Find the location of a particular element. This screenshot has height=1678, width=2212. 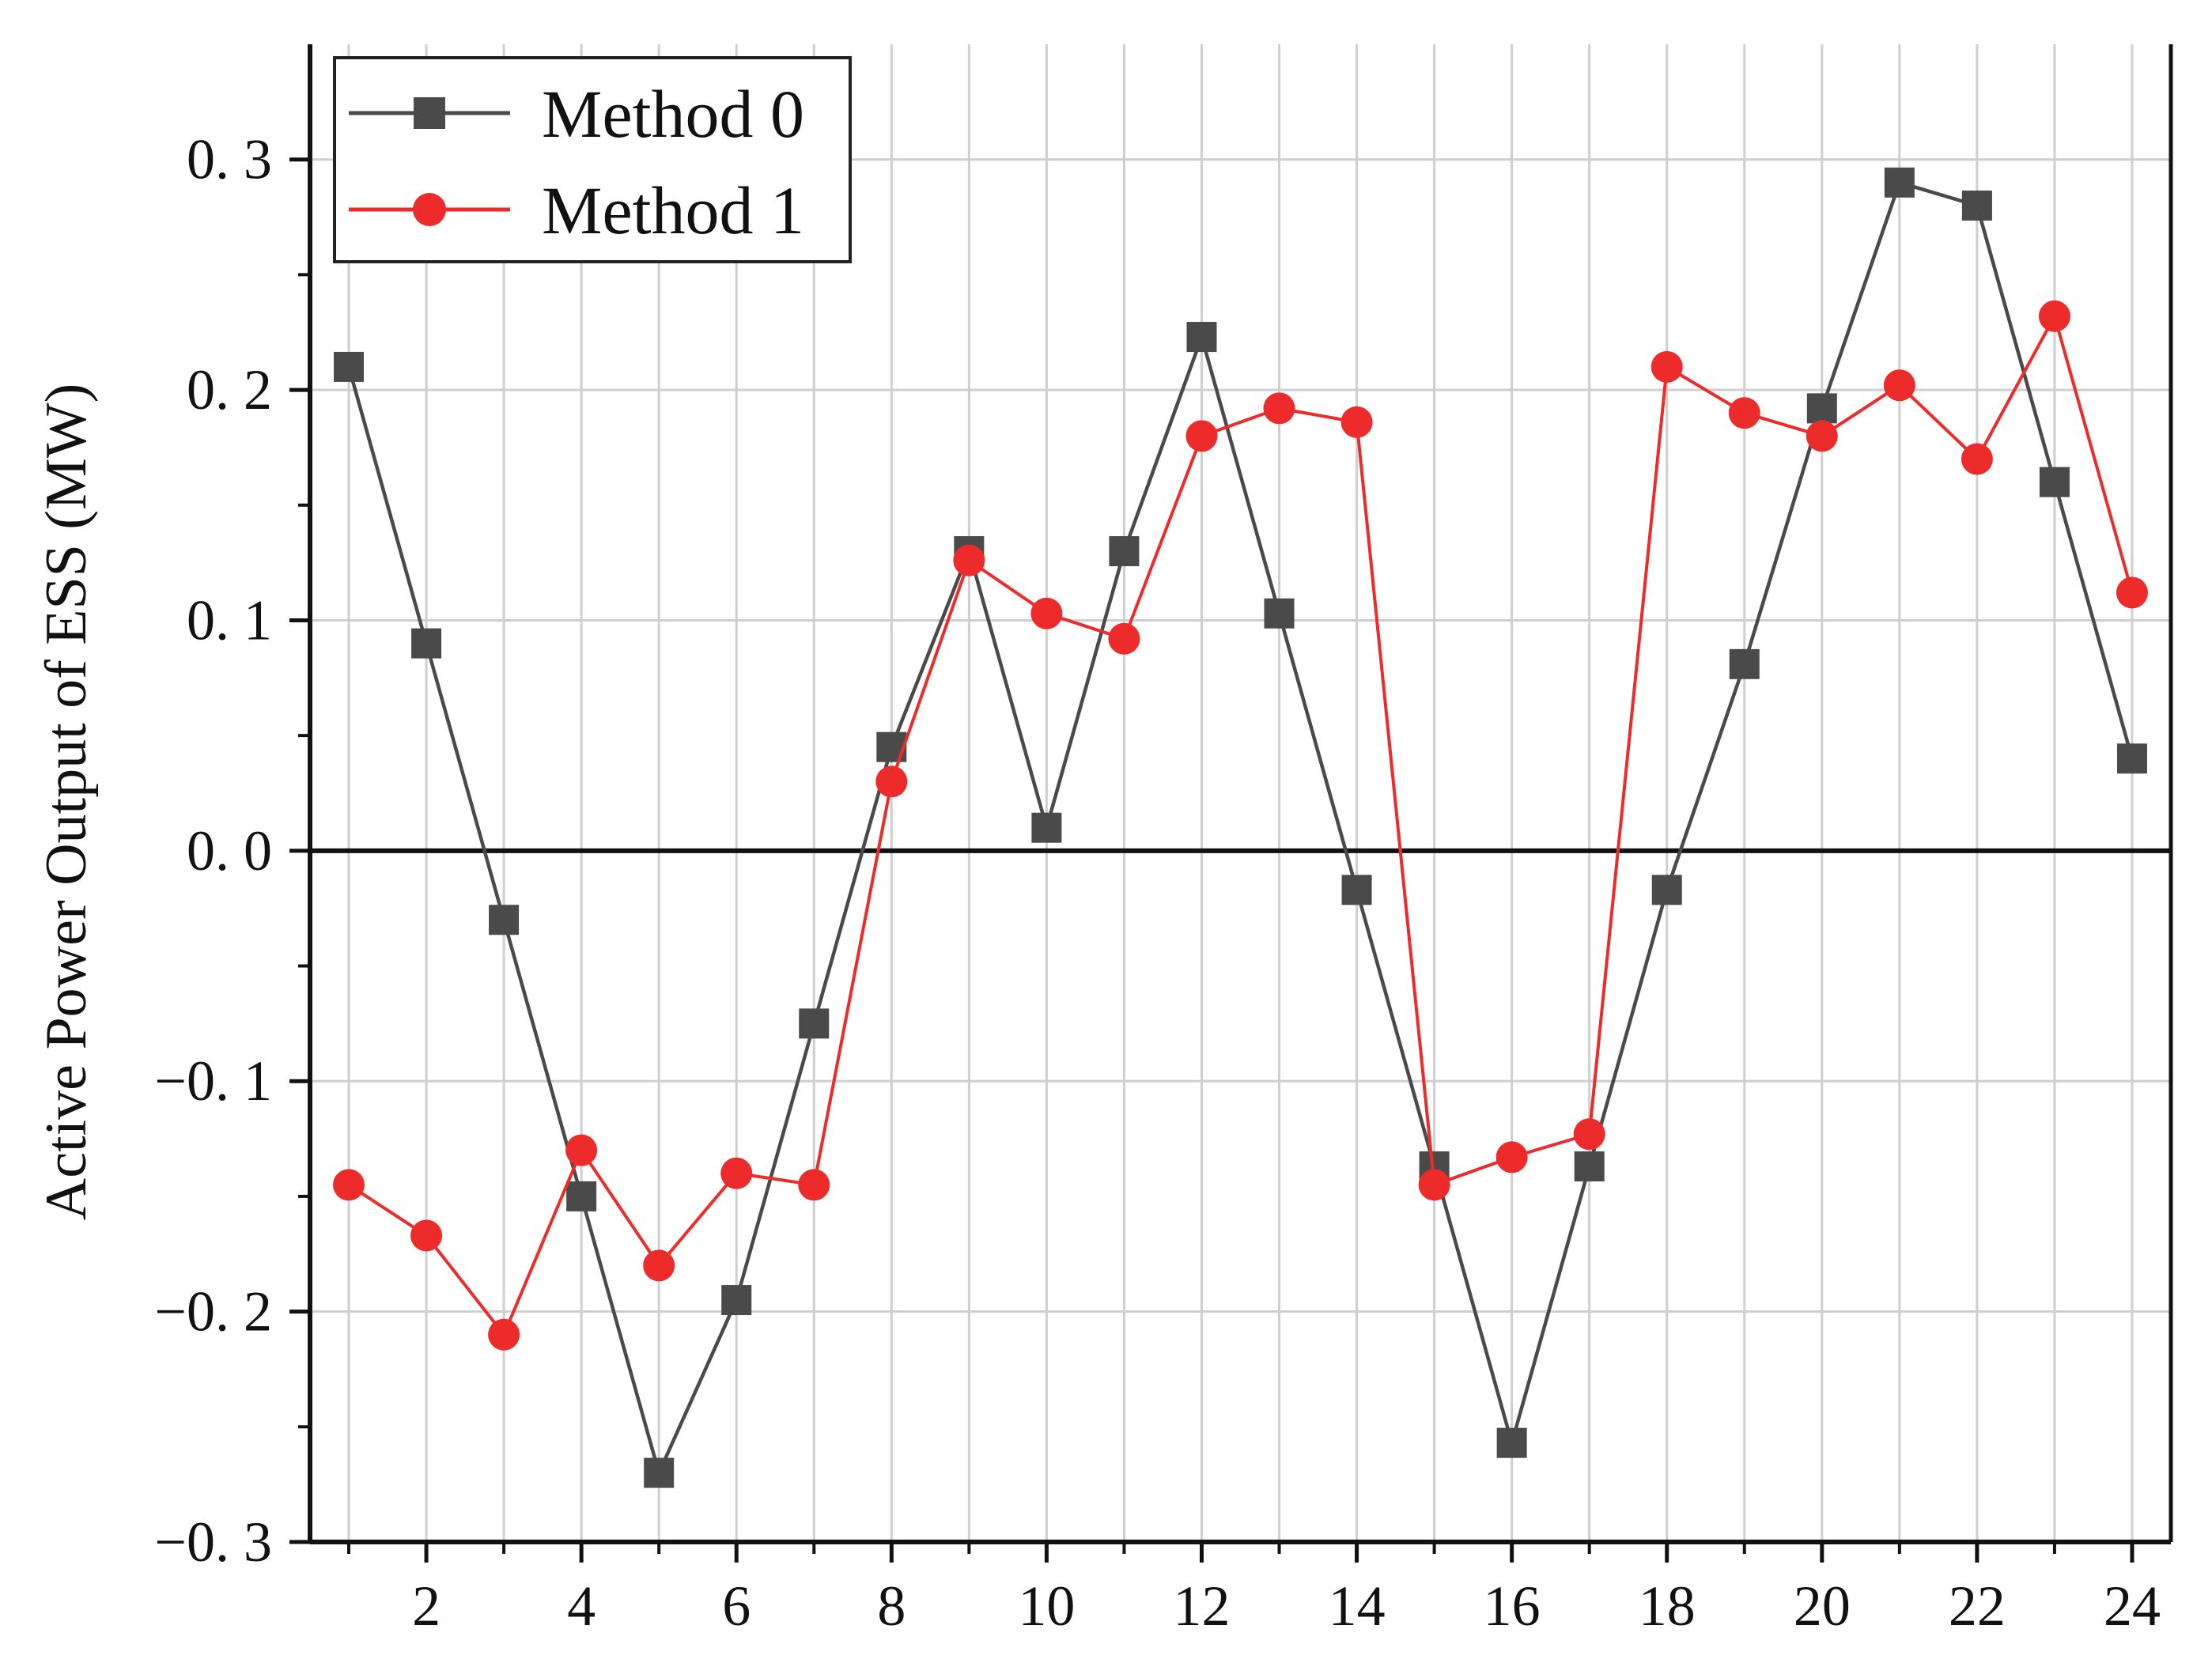

method-0-legend-marker is located at coordinates (430, 113).